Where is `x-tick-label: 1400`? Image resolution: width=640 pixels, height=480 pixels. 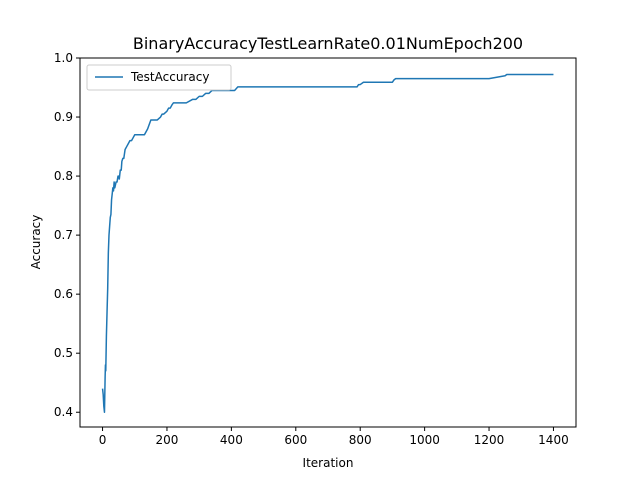
x-tick-label: 1400 is located at coordinates (553, 440).